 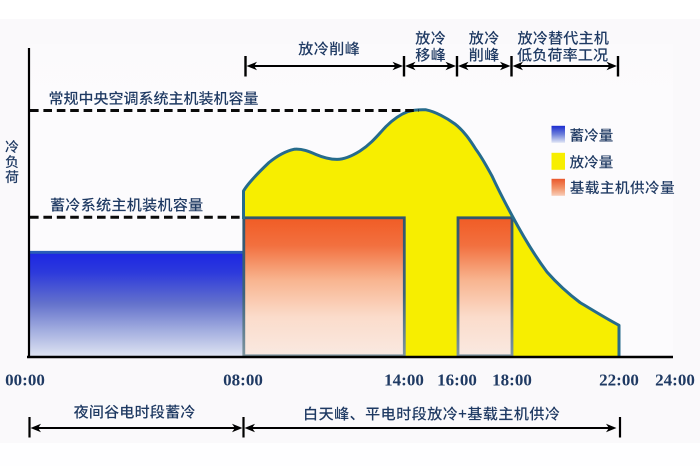 I want to click on svg-text: 08:00, so click(x=243, y=380).